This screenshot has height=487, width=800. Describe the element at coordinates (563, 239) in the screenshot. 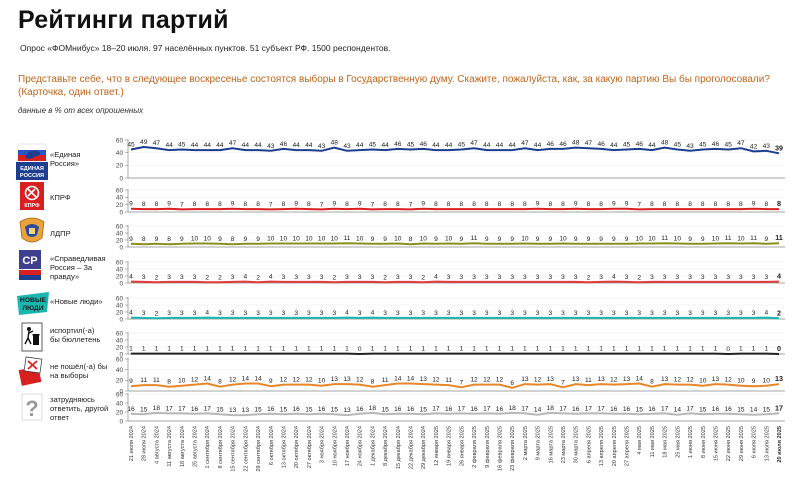

I see `data-label-ldpr: 10` at that location.